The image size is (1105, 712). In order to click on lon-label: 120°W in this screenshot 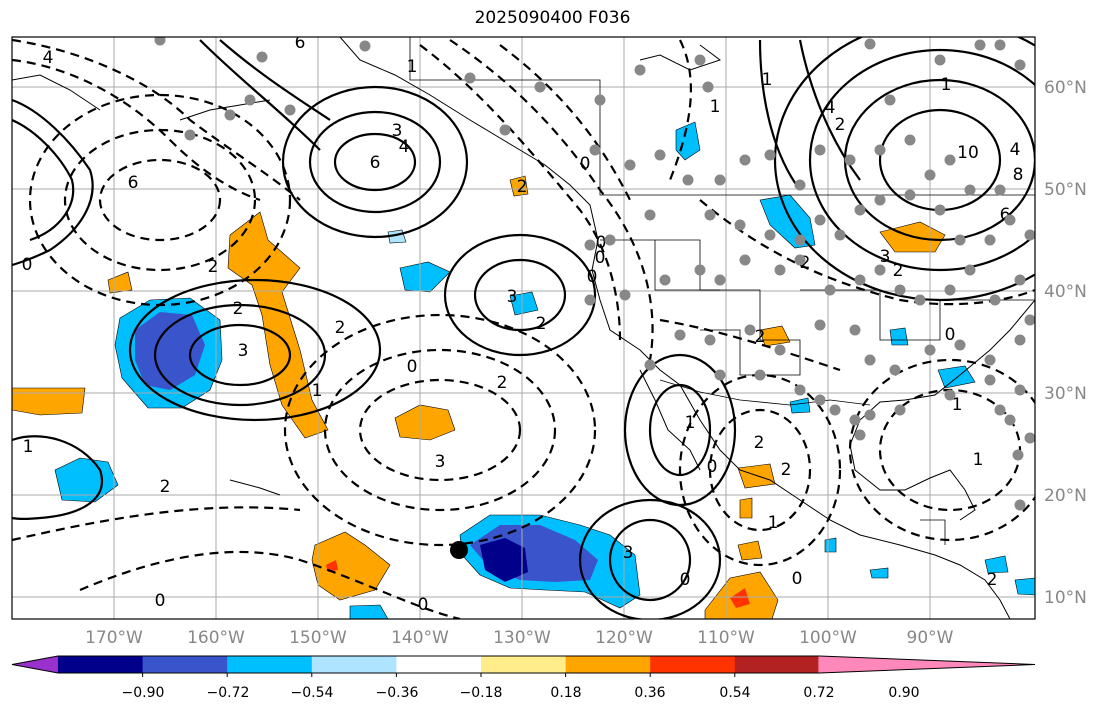, I will do `click(624, 638)`.